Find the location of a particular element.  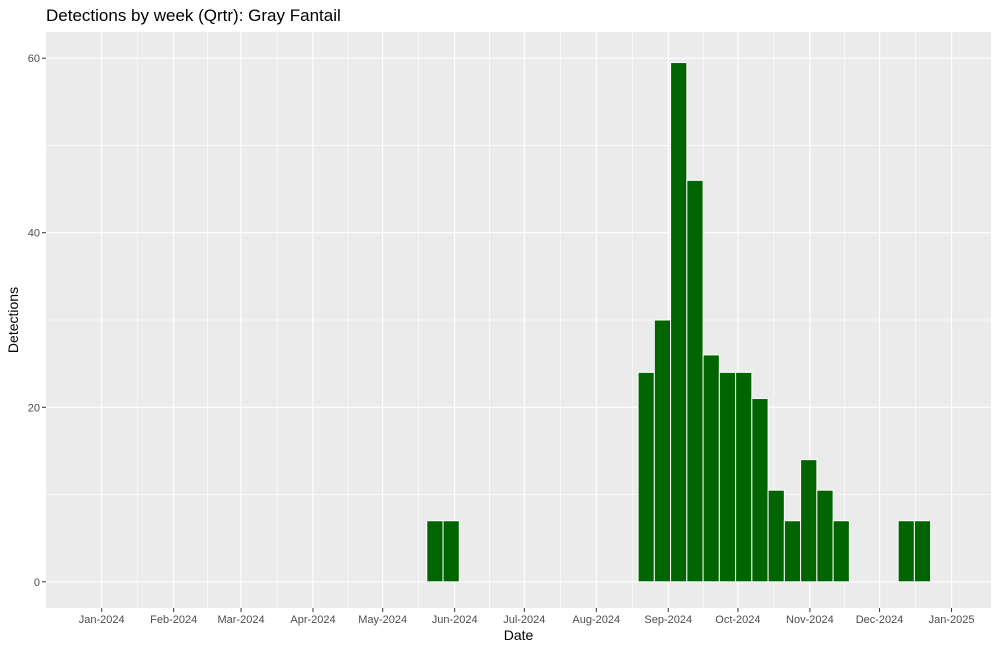

x-tick-label: Oct-2024 is located at coordinates (737, 620).